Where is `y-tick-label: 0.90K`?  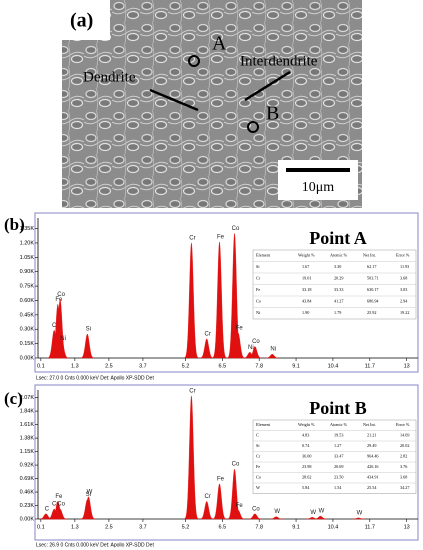 y-tick-label: 0.90K is located at coordinates (27, 272).